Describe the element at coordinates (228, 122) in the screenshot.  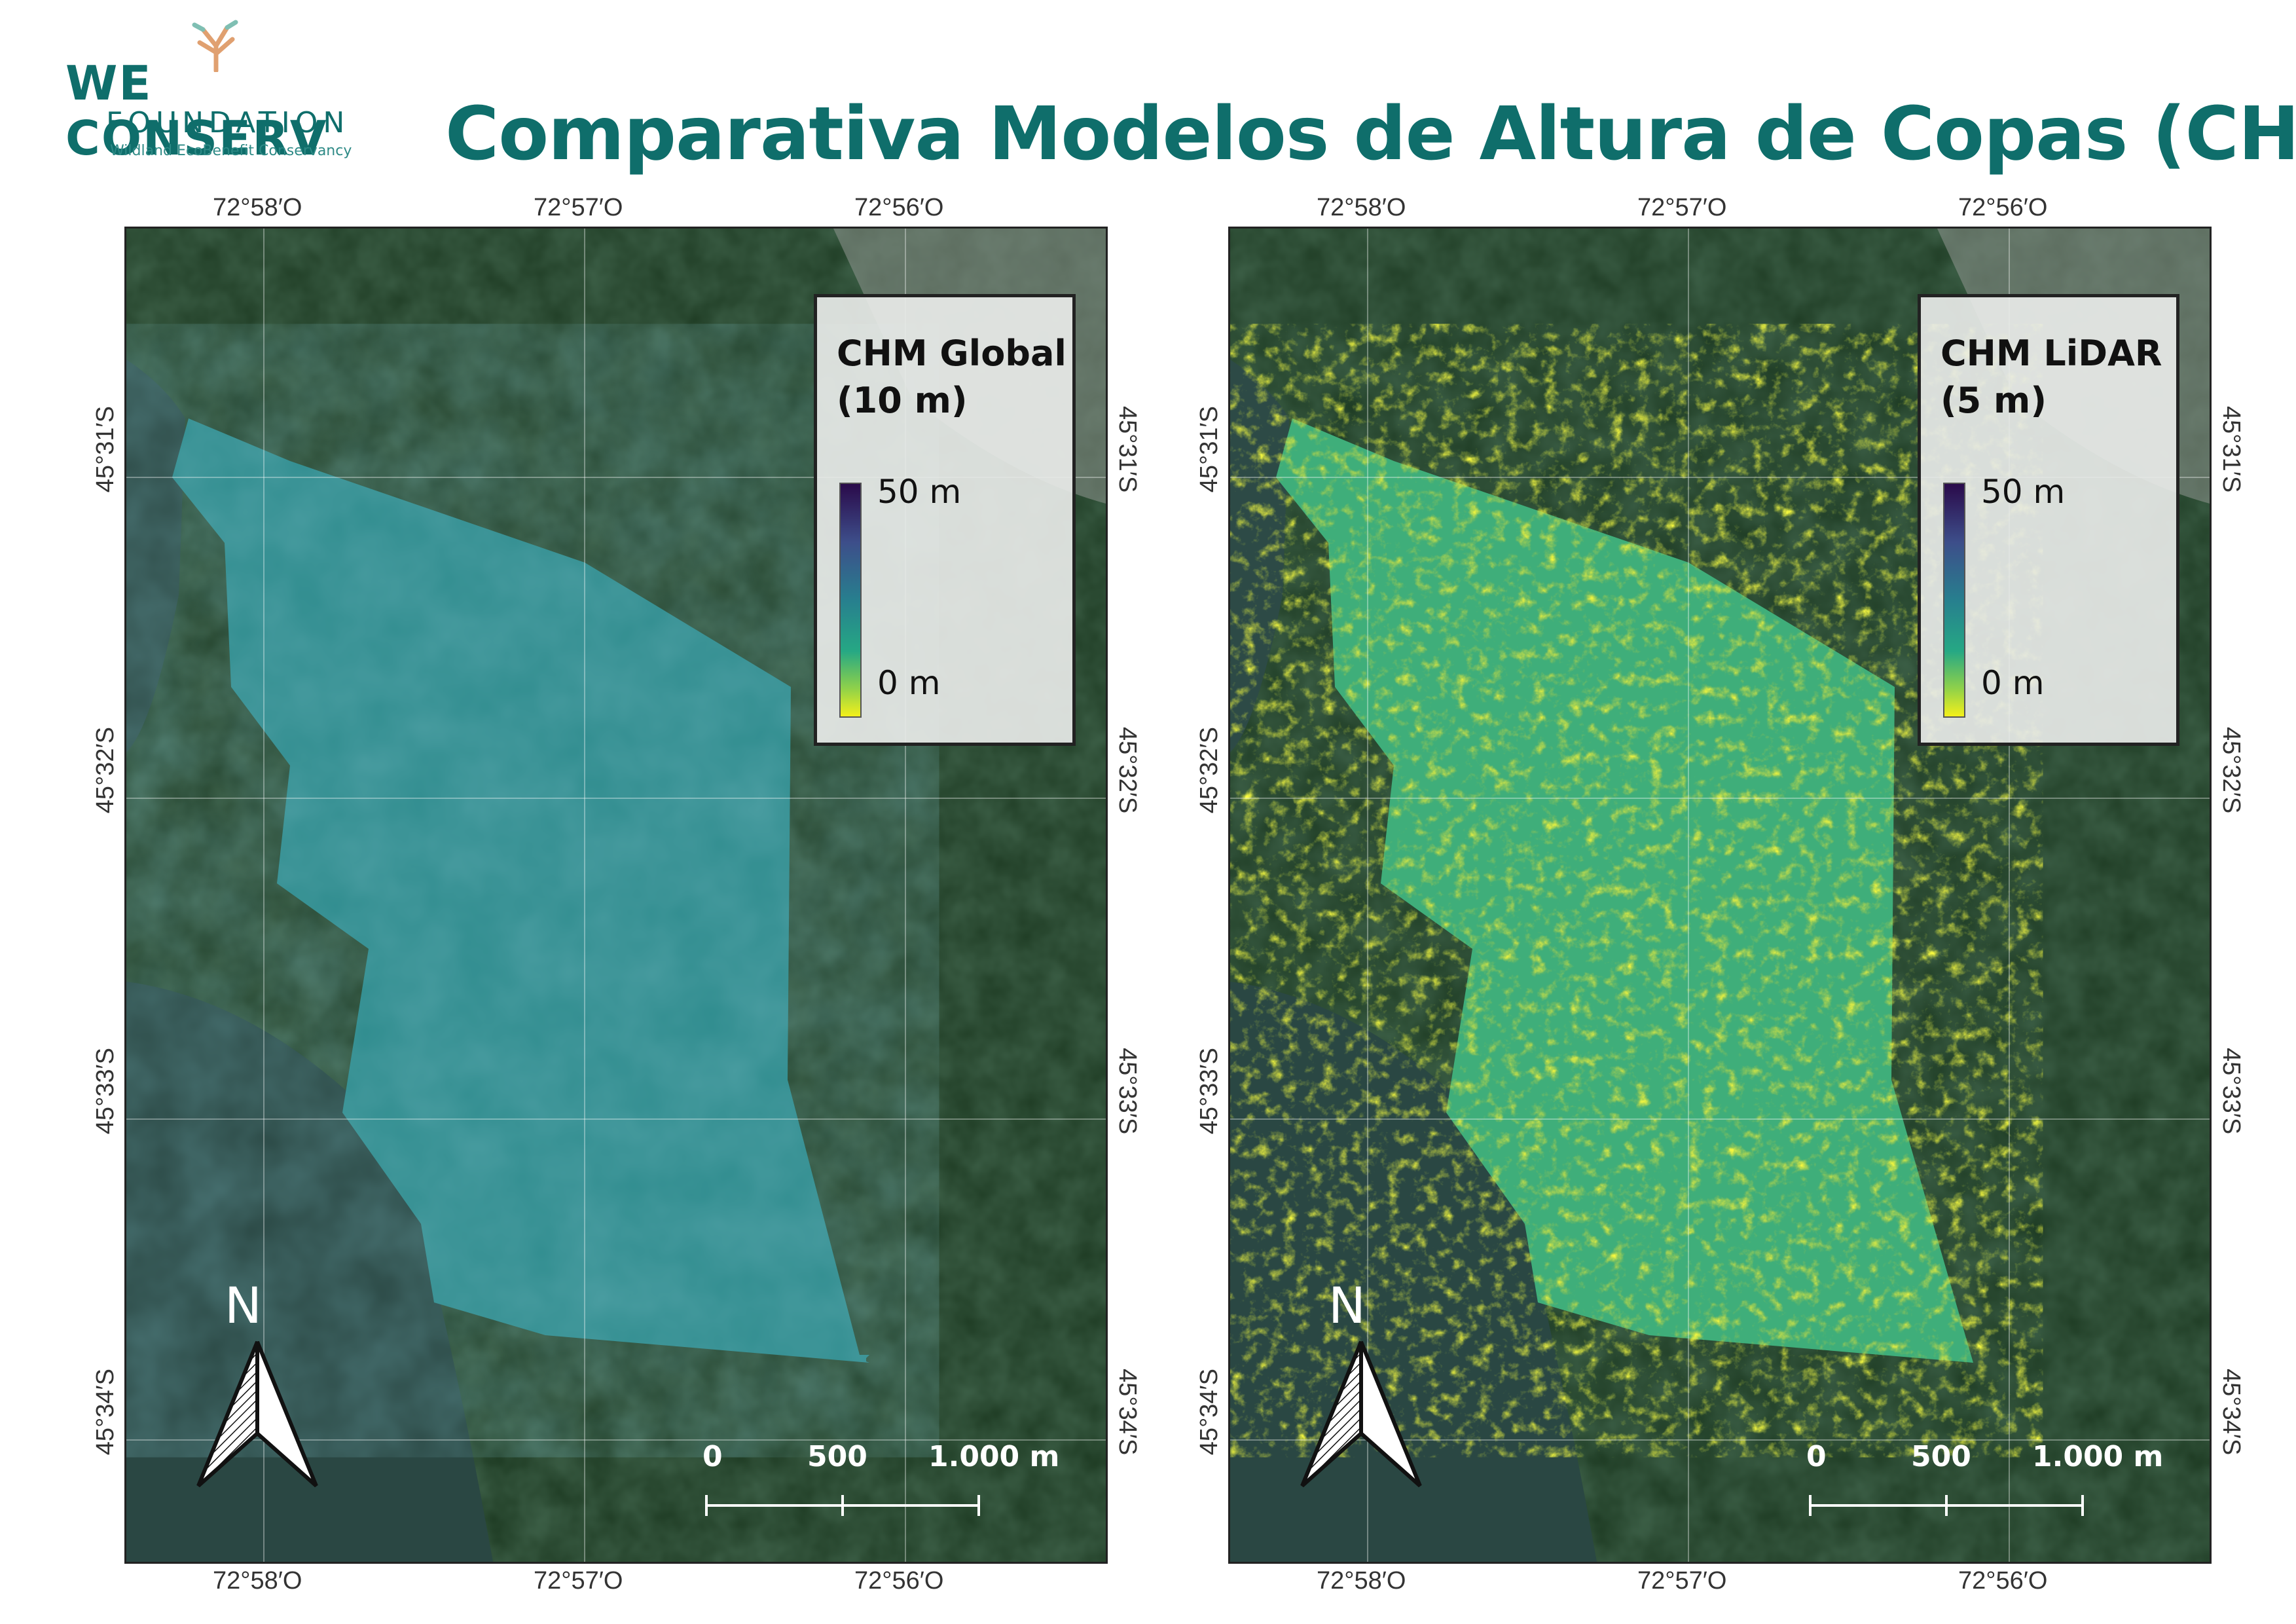
I see `logo-subtitle: FOUNDATION` at that location.